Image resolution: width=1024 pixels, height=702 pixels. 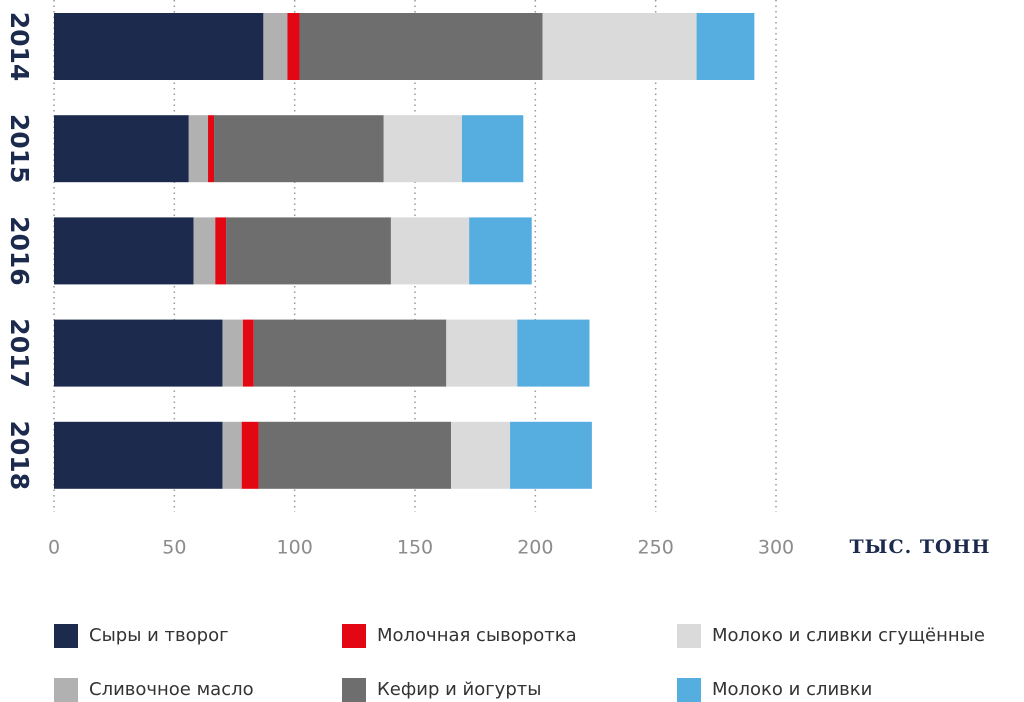 I want to click on legend-label: Кефир и йогурты, so click(x=459, y=689).